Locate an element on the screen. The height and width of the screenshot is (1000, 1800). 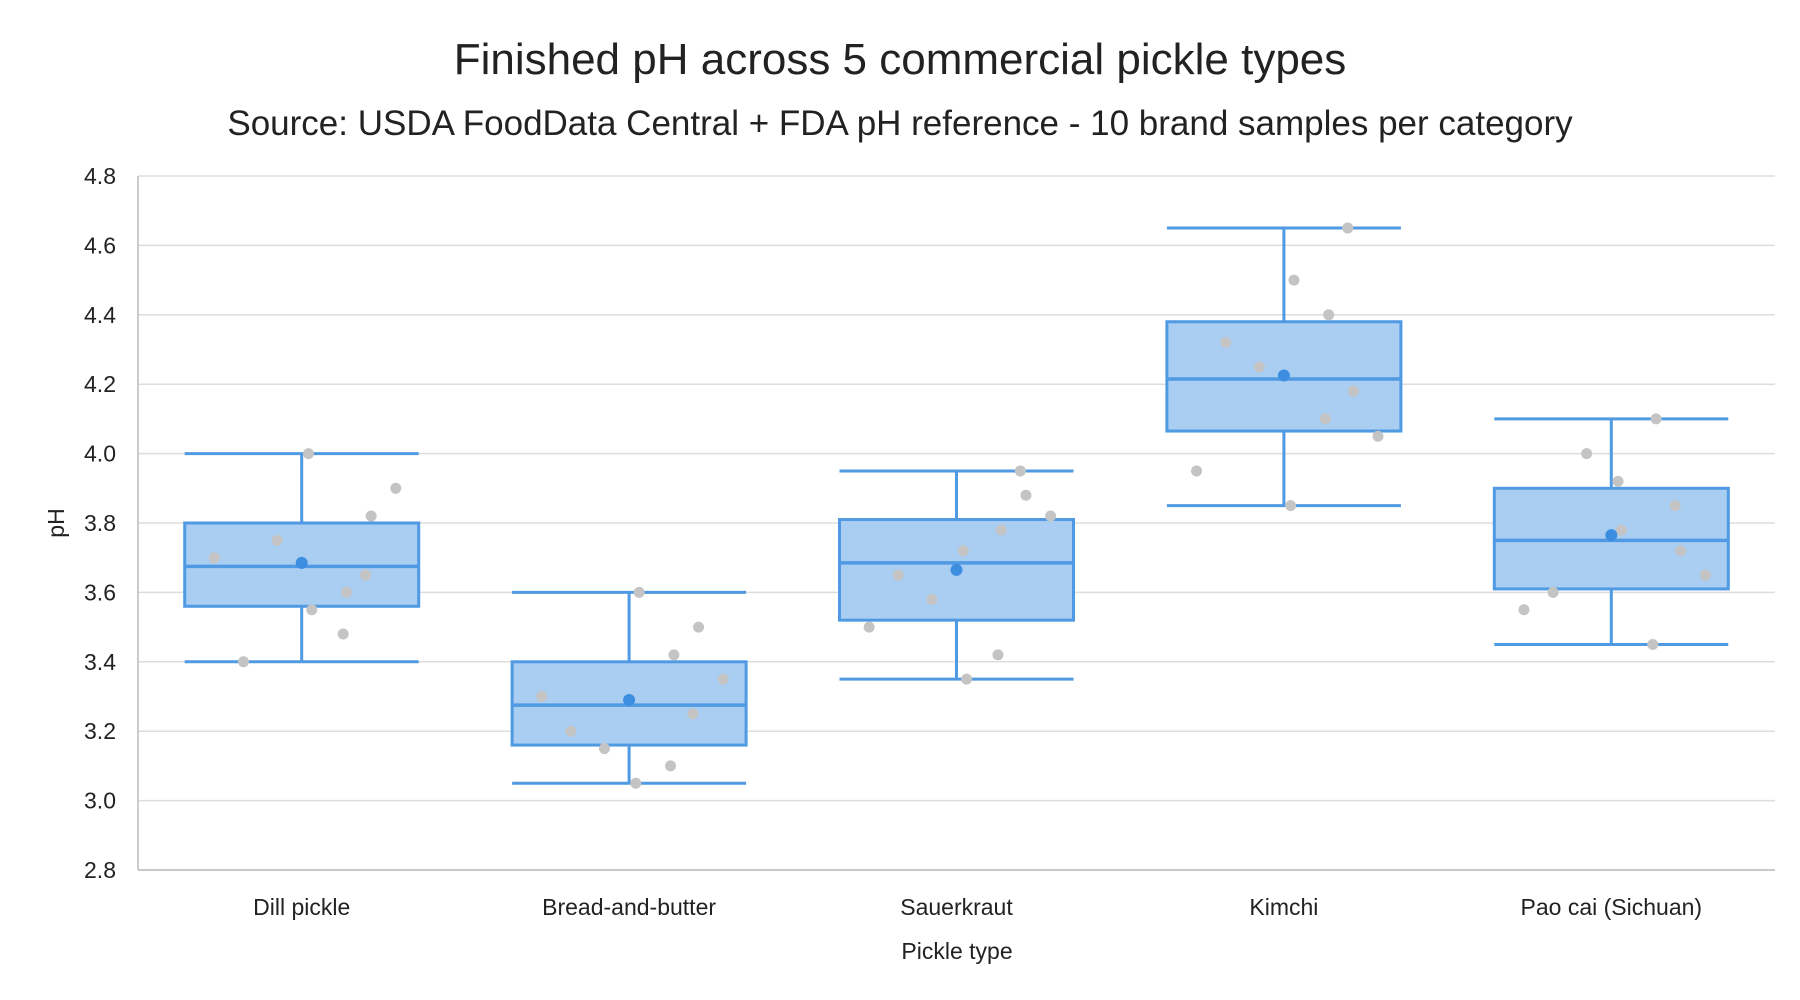
y-tick-label: 3.4 is located at coordinates (100, 662).